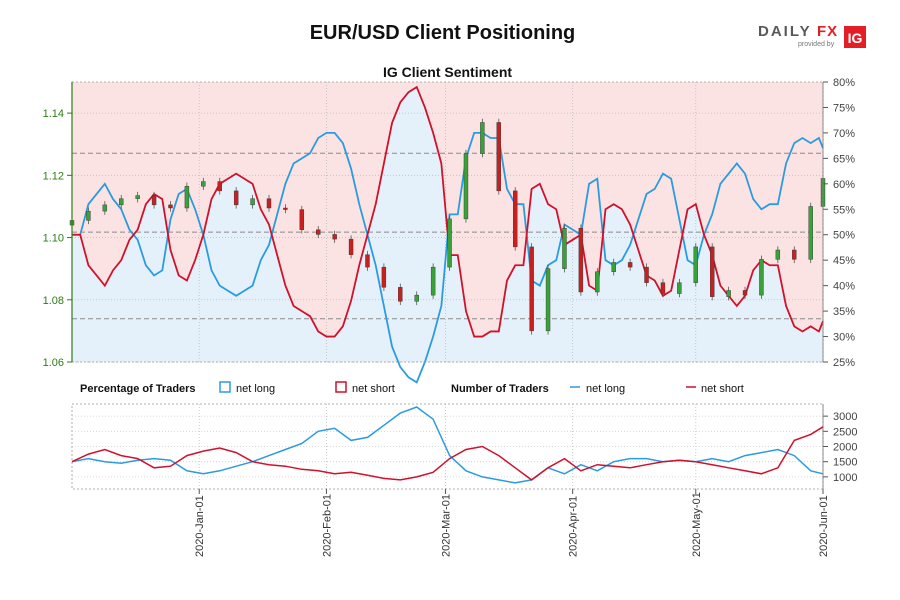  I want to click on net-long-count-line, so click(447, 445).